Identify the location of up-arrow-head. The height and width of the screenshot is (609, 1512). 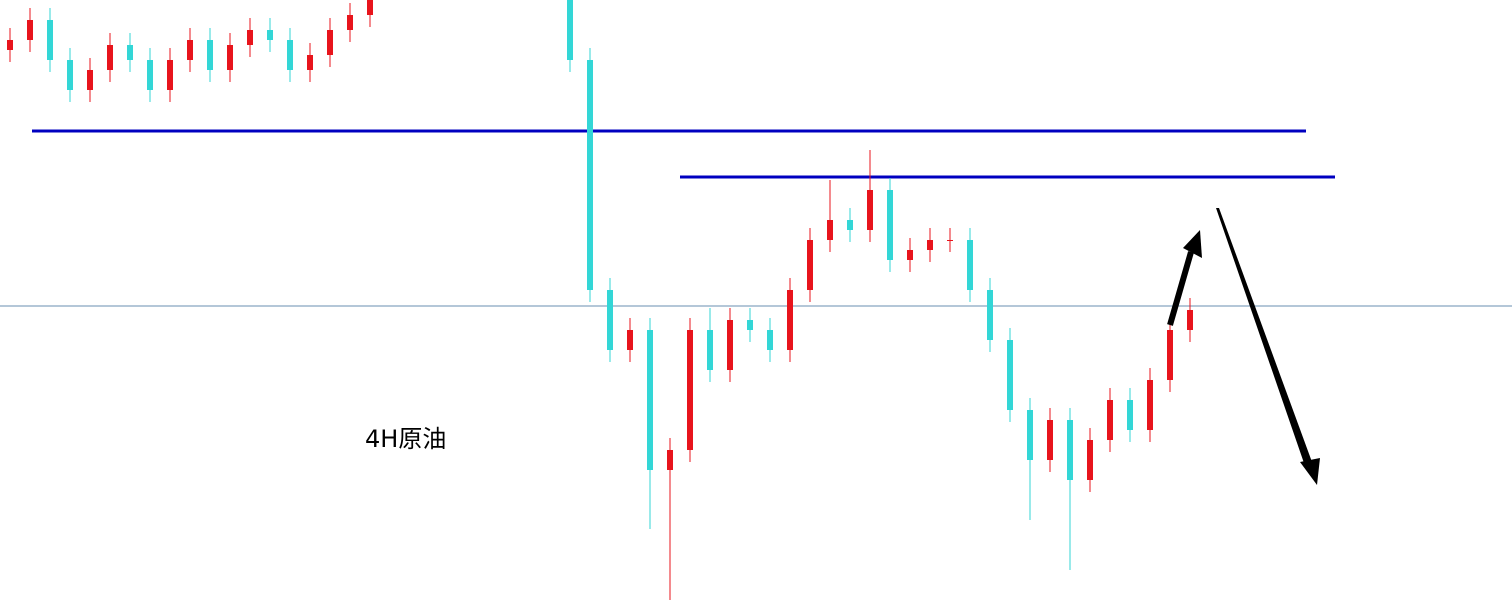
(1192, 244).